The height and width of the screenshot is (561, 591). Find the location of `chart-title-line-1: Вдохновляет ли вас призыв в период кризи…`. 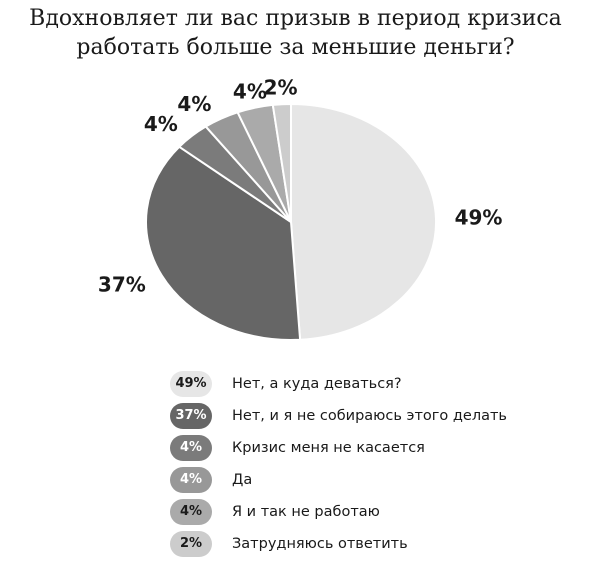

chart-title-line-1: Вдохновляет ли вас призыв в период кризи… is located at coordinates (295, 18).